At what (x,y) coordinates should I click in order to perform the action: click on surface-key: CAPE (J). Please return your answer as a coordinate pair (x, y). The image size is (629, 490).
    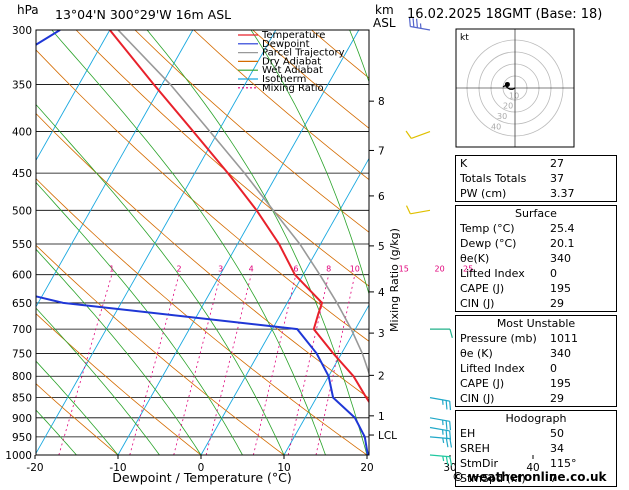
    Looking at the image, I should click on (482, 288).